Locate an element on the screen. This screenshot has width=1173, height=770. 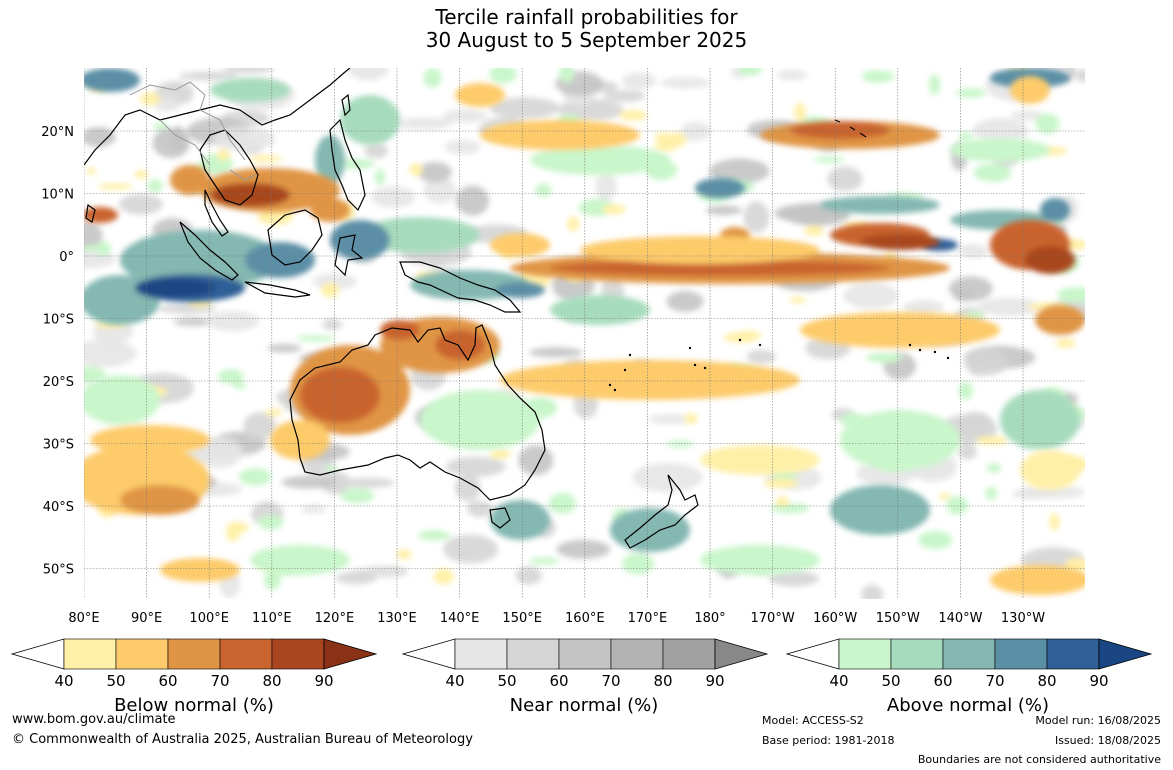
sulawesi-coastline is located at coordinates (349, 255).